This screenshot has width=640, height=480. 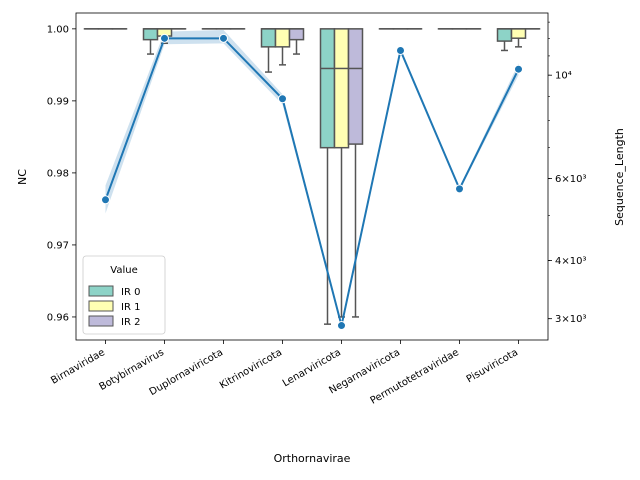 What do you see at coordinates (312, 458) in the screenshot?
I see `x-axis-title: Orthornavirae` at bounding box center [312, 458].